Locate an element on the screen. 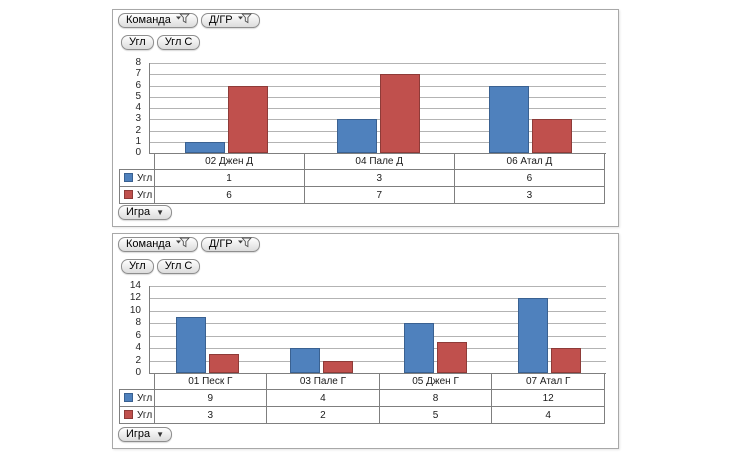 This screenshot has height=455, width=730. value-cell: 6 is located at coordinates (529, 178).